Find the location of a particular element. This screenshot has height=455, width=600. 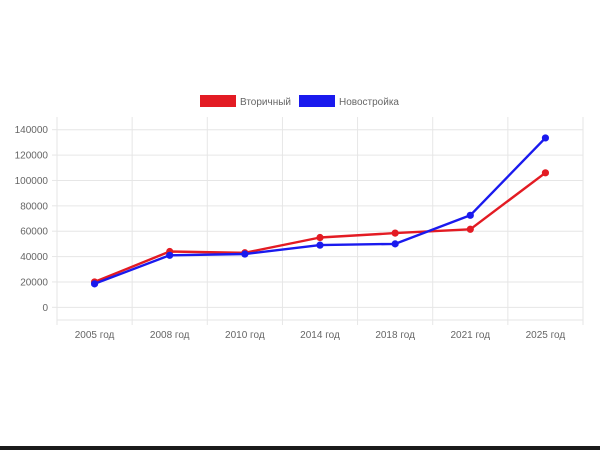

y-tick-label-100000: 100000 is located at coordinates (32, 181).